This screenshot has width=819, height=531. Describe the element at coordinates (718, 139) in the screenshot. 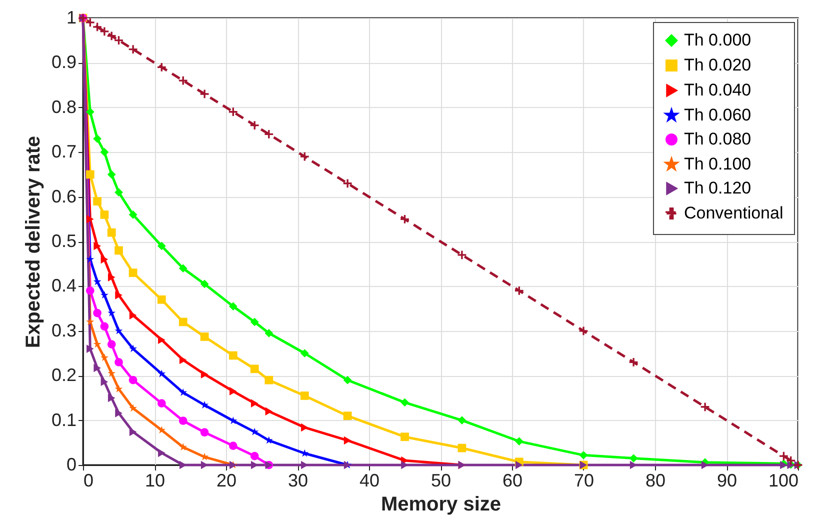

I see `legend-label: Th 0.080` at that location.